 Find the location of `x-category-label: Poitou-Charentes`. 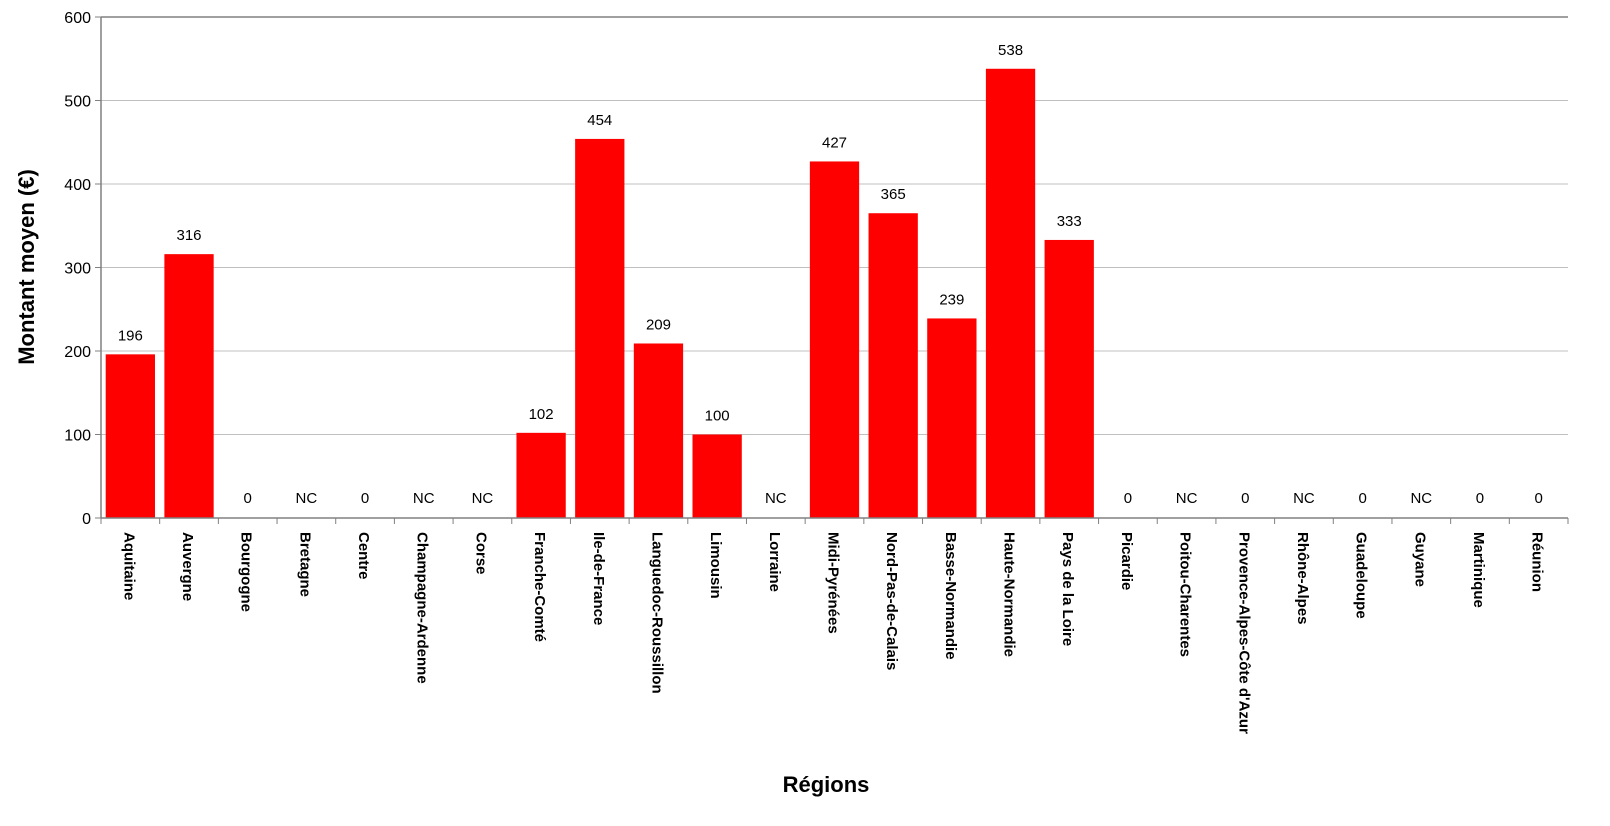

x-category-label: Poitou-Charentes is located at coordinates (1185, 594).